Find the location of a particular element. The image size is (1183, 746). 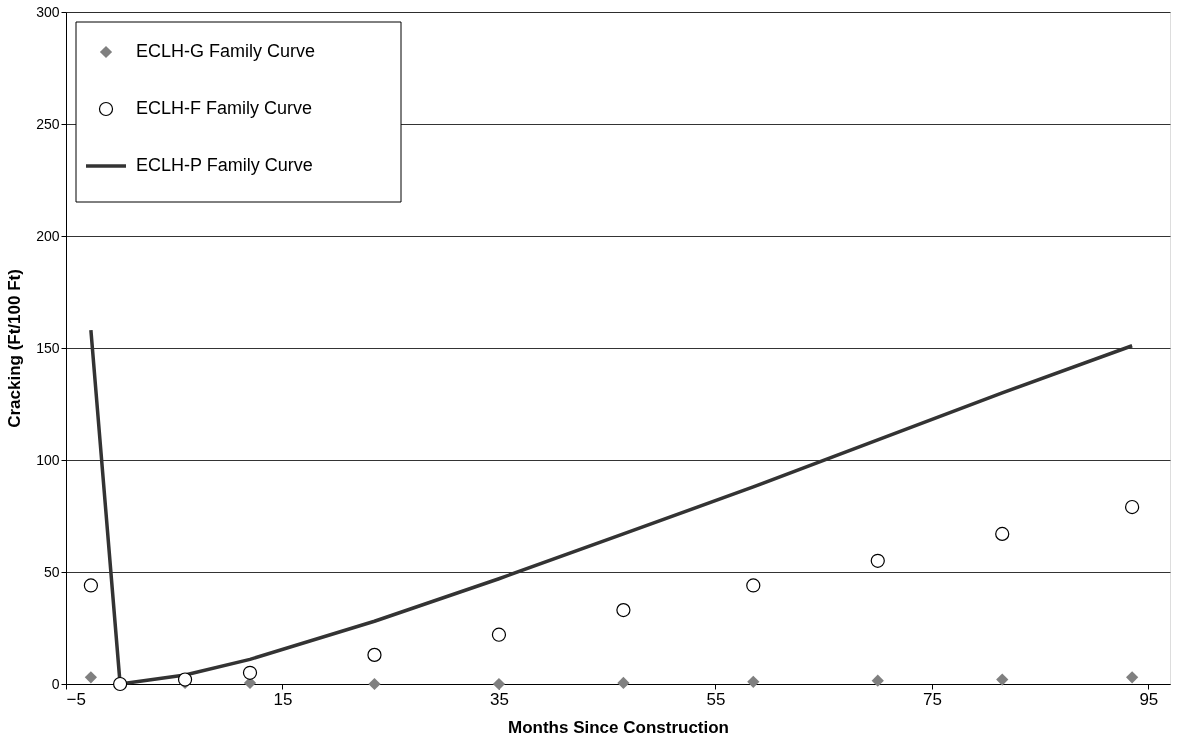

y-tick-label: 150 is located at coordinates (48, 347).